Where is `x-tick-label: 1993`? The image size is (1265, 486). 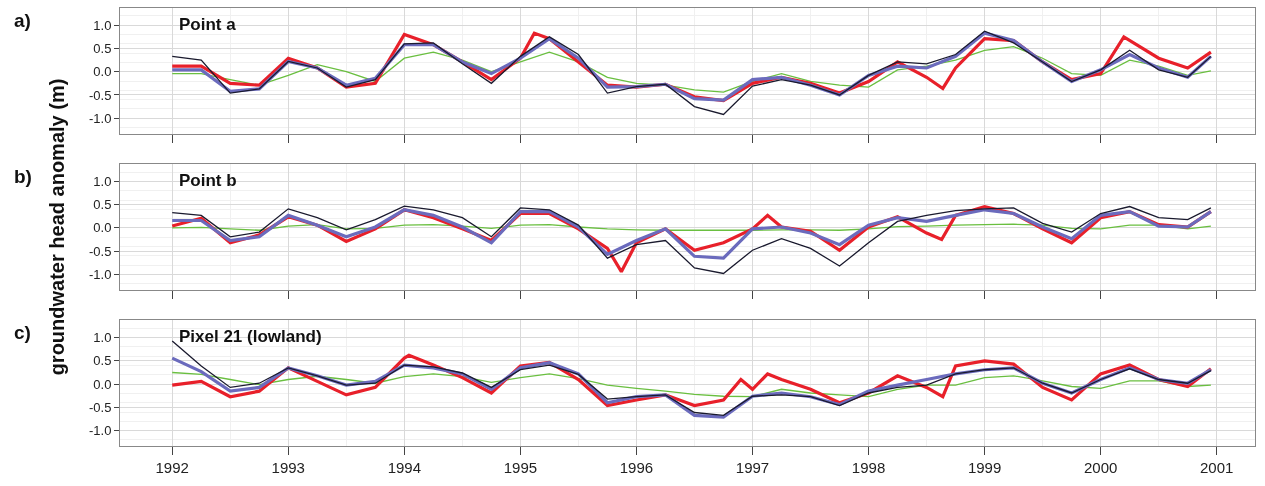
x-tick-label: 1993 is located at coordinates (288, 467).